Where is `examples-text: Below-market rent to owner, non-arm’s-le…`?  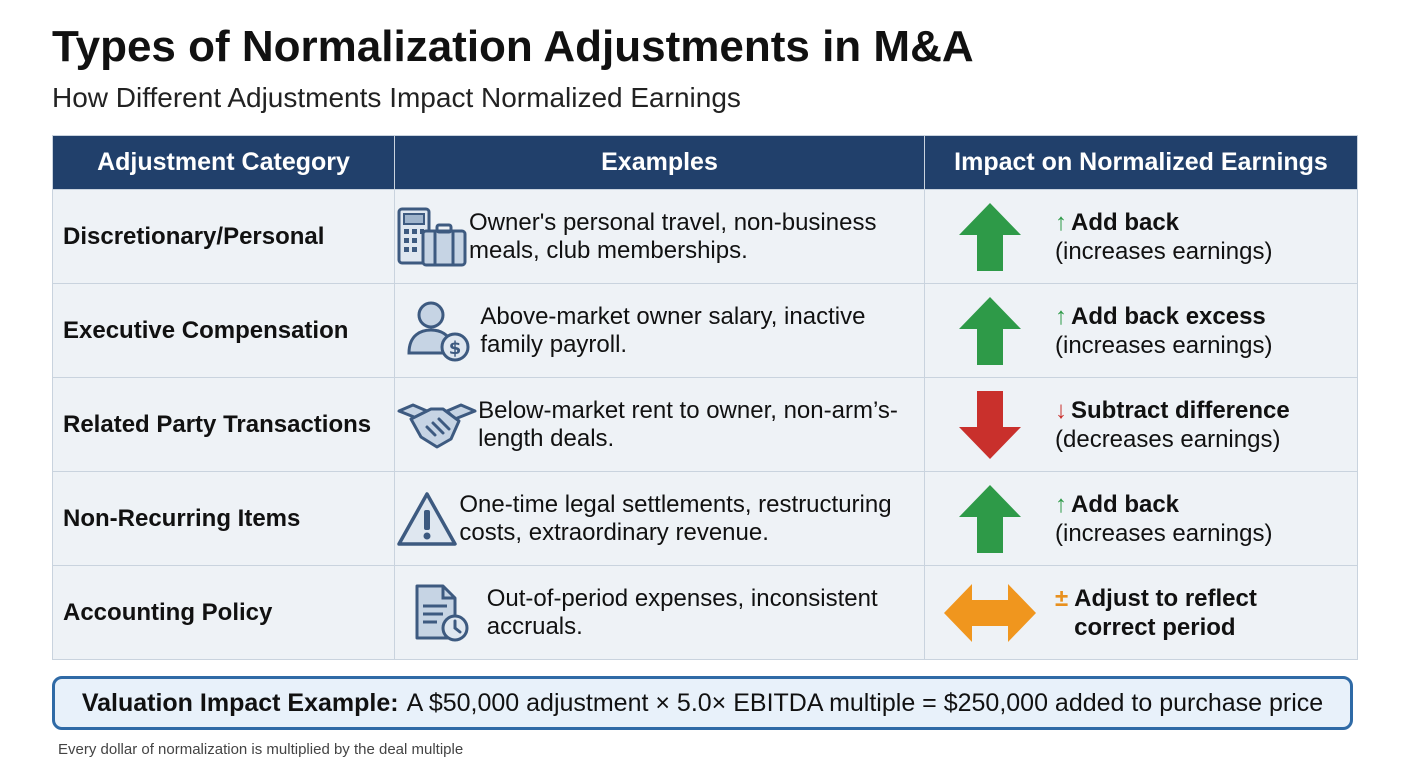 examples-text: Below-market rent to owner, non-arm’s-le… is located at coordinates (688, 424).